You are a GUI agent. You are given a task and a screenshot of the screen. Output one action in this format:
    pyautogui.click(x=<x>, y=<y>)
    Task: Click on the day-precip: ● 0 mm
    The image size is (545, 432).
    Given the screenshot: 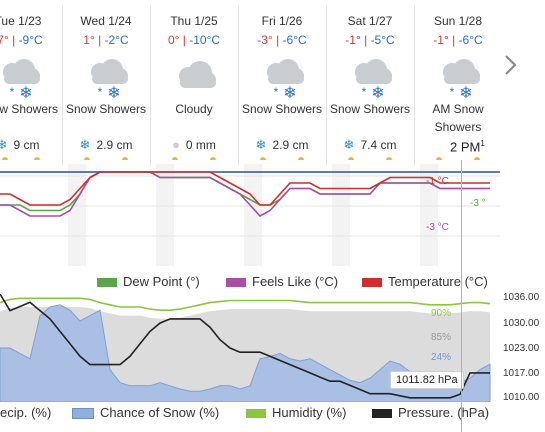 What is the action you would take?
    pyautogui.click(x=194, y=144)
    